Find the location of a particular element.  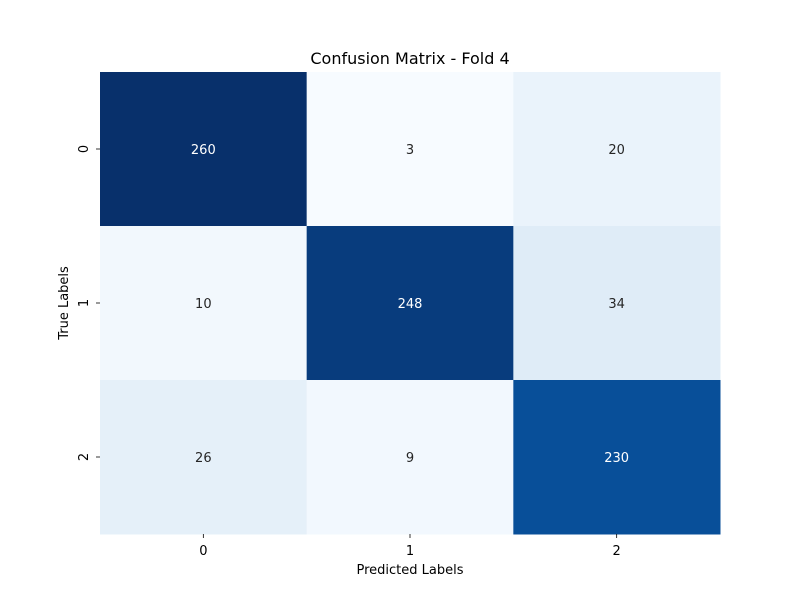

y-axis: 0 1 2 is located at coordinates (88, 303).